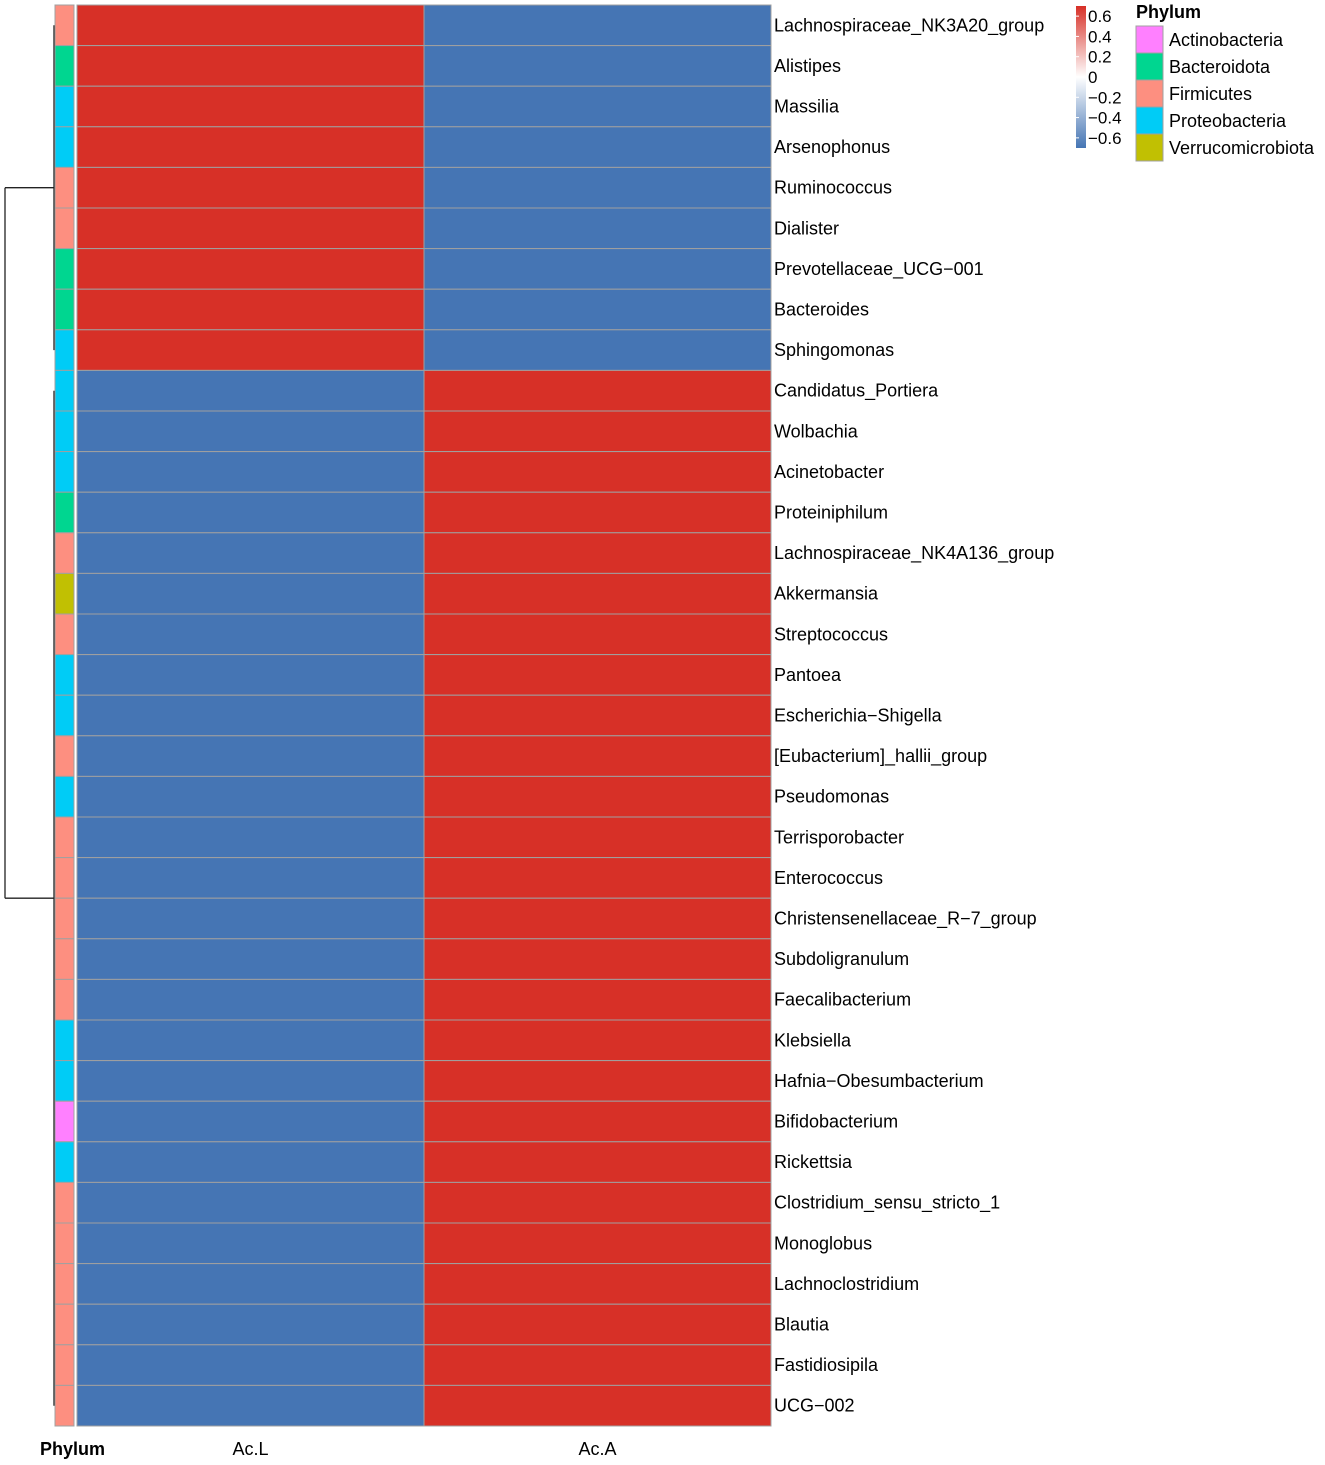 The height and width of the screenshot is (1465, 1325). I want to click on row-label: Rickettsia, so click(813, 1162).